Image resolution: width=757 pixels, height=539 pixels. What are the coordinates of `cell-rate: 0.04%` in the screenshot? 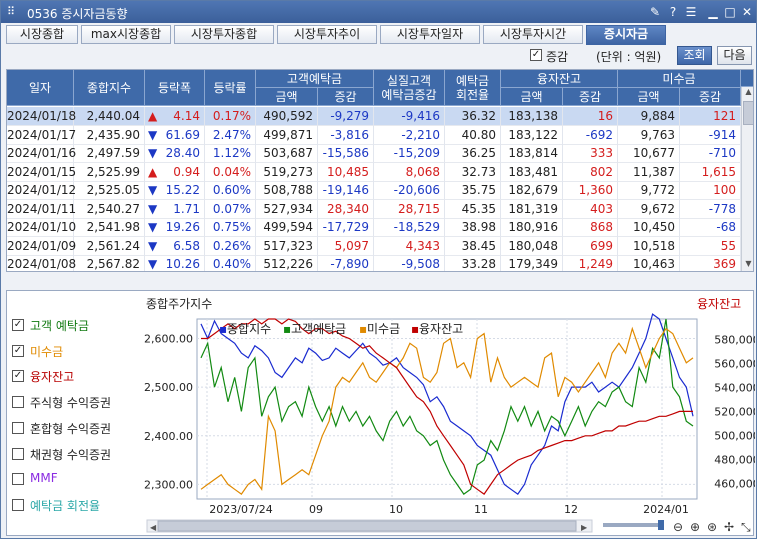 It's located at (230, 172).